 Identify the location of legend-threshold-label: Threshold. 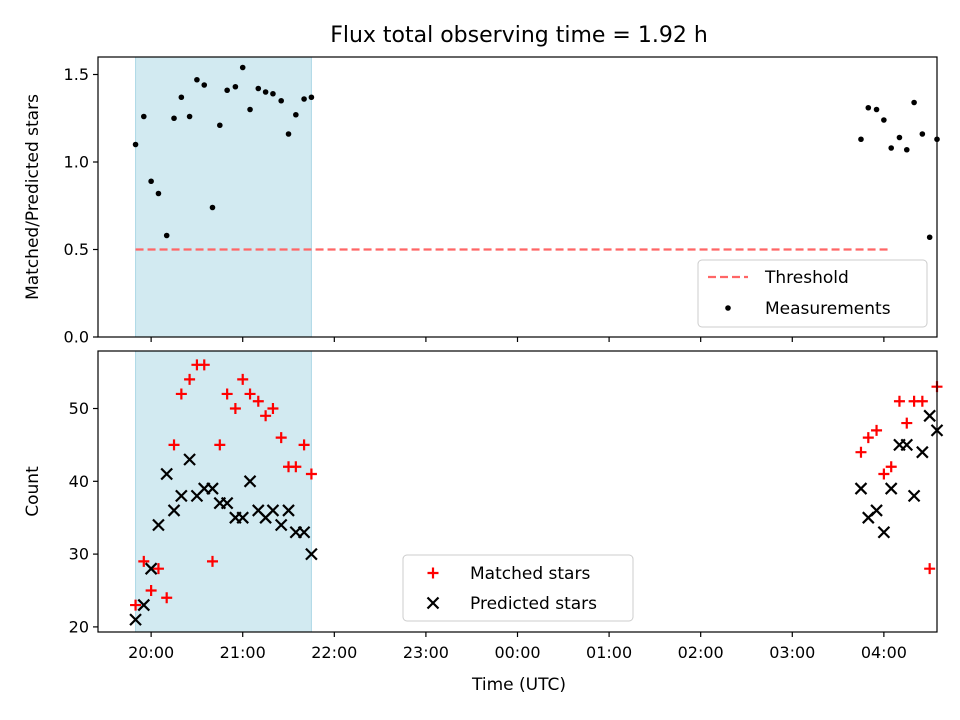
(806, 278).